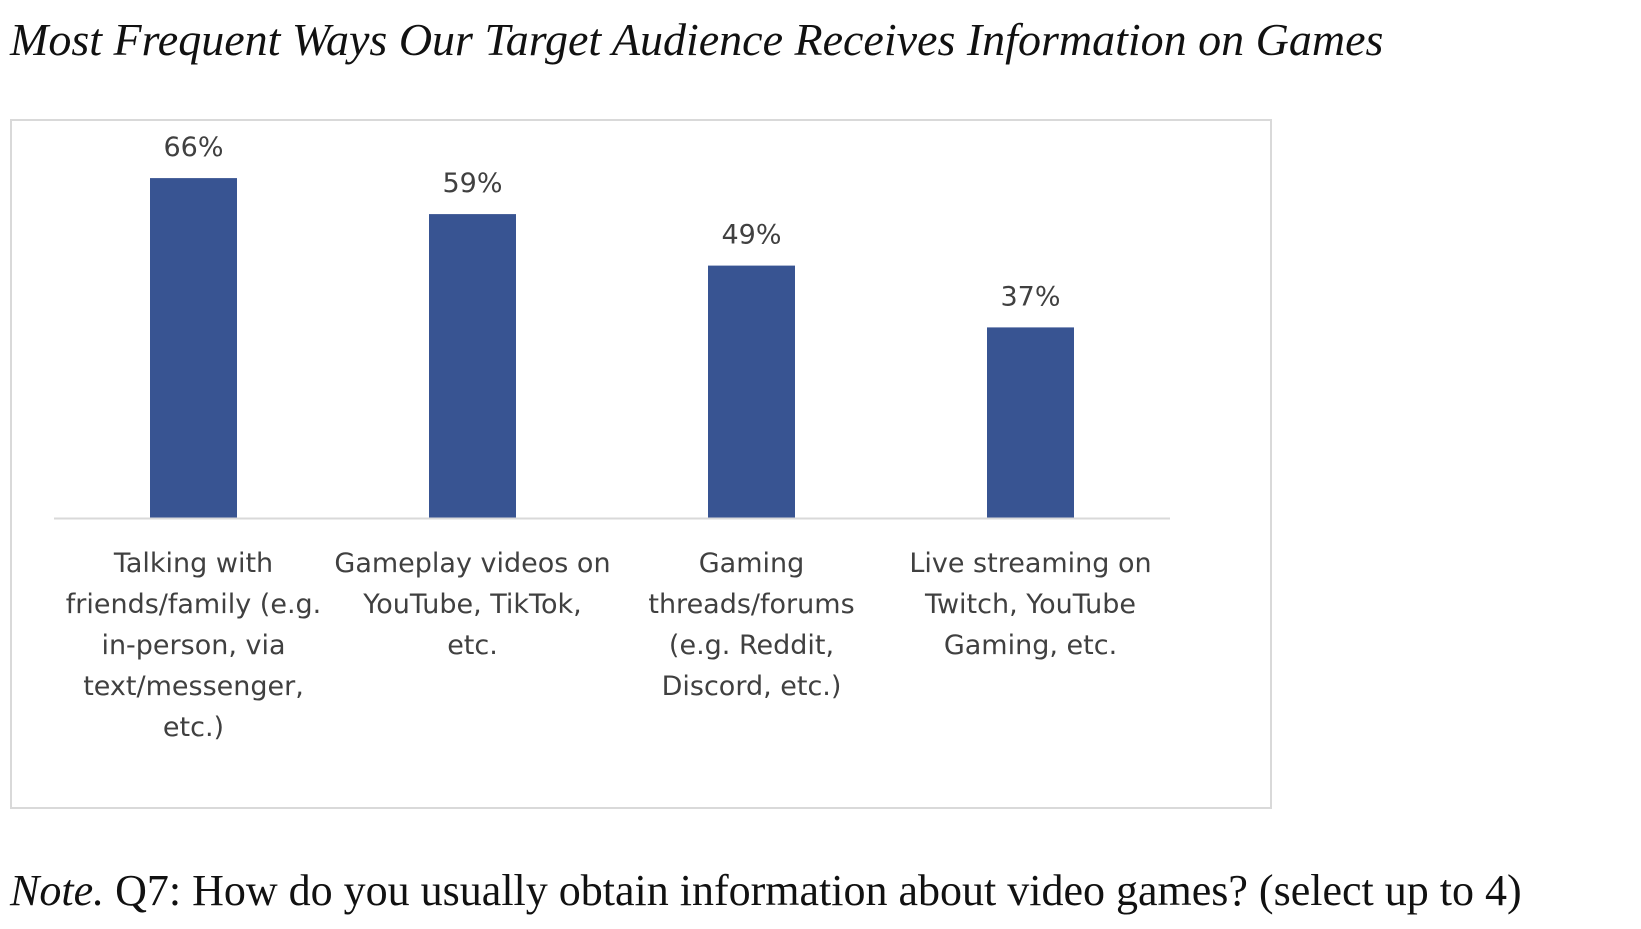  I want to click on category-label-line: friends/family (e.g., so click(194, 604).